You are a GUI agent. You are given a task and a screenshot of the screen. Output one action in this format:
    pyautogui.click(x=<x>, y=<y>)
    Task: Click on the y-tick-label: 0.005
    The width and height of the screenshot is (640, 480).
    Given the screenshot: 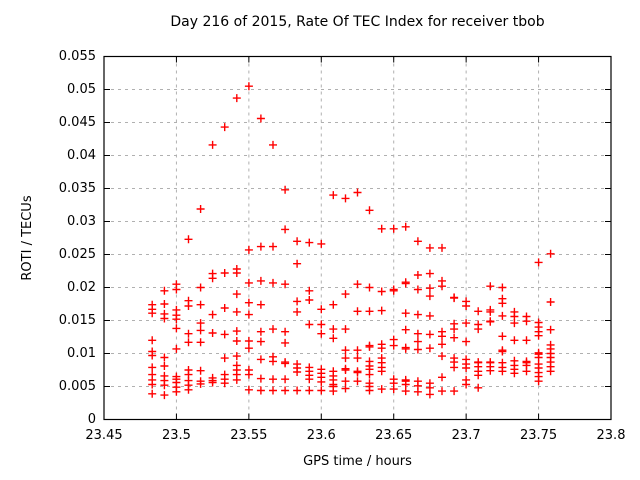 What is the action you would take?
    pyautogui.click(x=77, y=386)
    